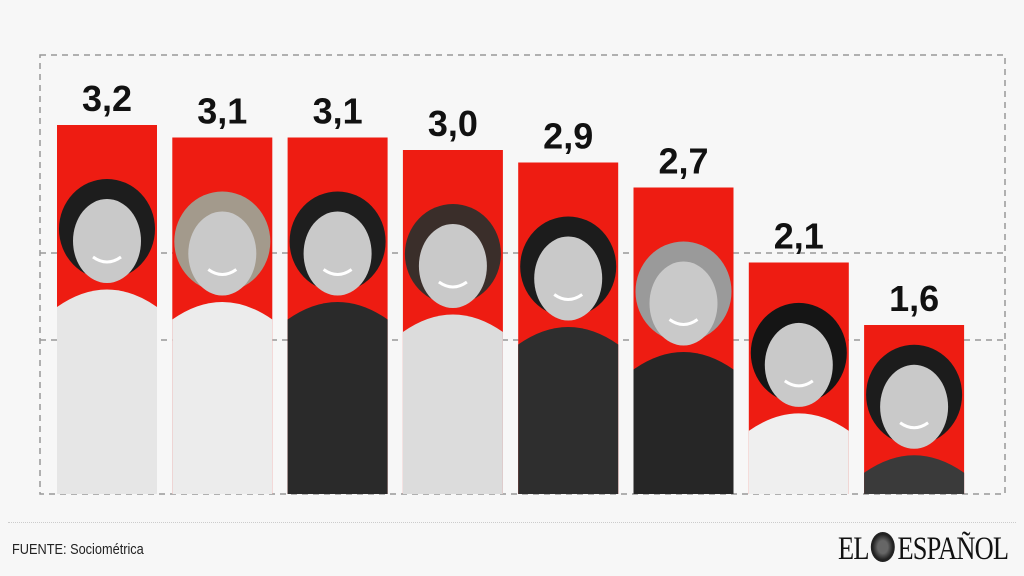  Describe the element at coordinates (883, 547) in the screenshot. I see `lion-icon` at that location.